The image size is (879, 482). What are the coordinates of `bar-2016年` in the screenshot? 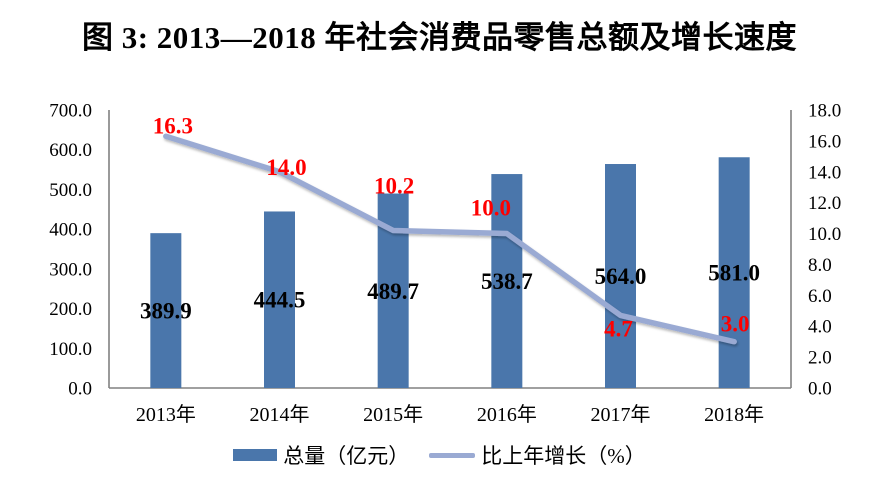 It's located at (507, 281).